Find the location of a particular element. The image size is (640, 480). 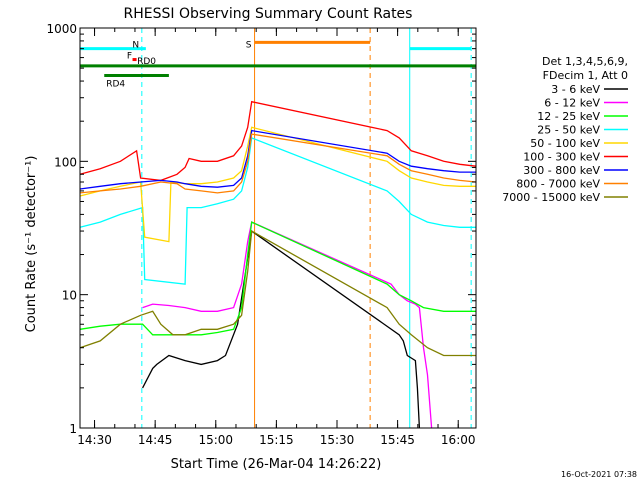

state-bars: NF RD0 RD4 S is located at coordinates (278, 65).